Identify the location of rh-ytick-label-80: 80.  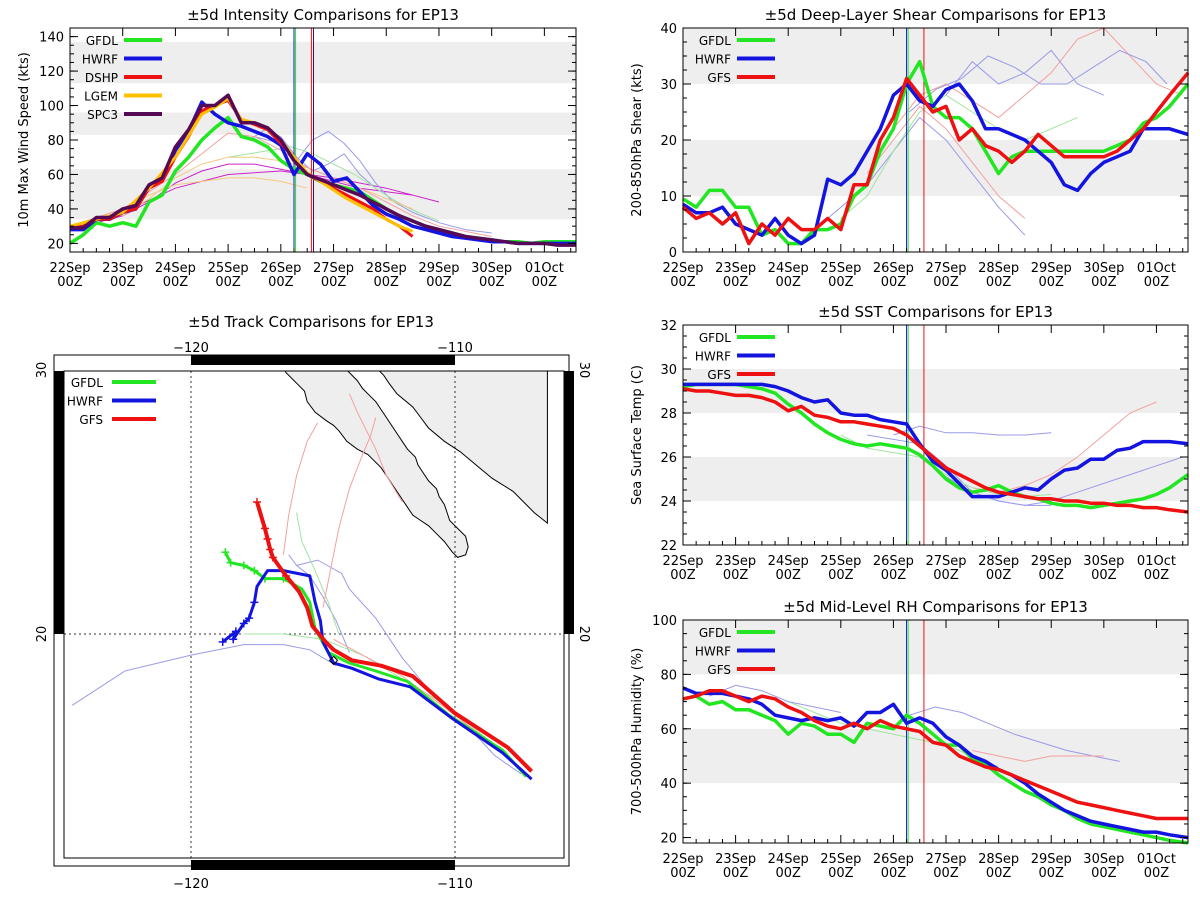
(668, 675).